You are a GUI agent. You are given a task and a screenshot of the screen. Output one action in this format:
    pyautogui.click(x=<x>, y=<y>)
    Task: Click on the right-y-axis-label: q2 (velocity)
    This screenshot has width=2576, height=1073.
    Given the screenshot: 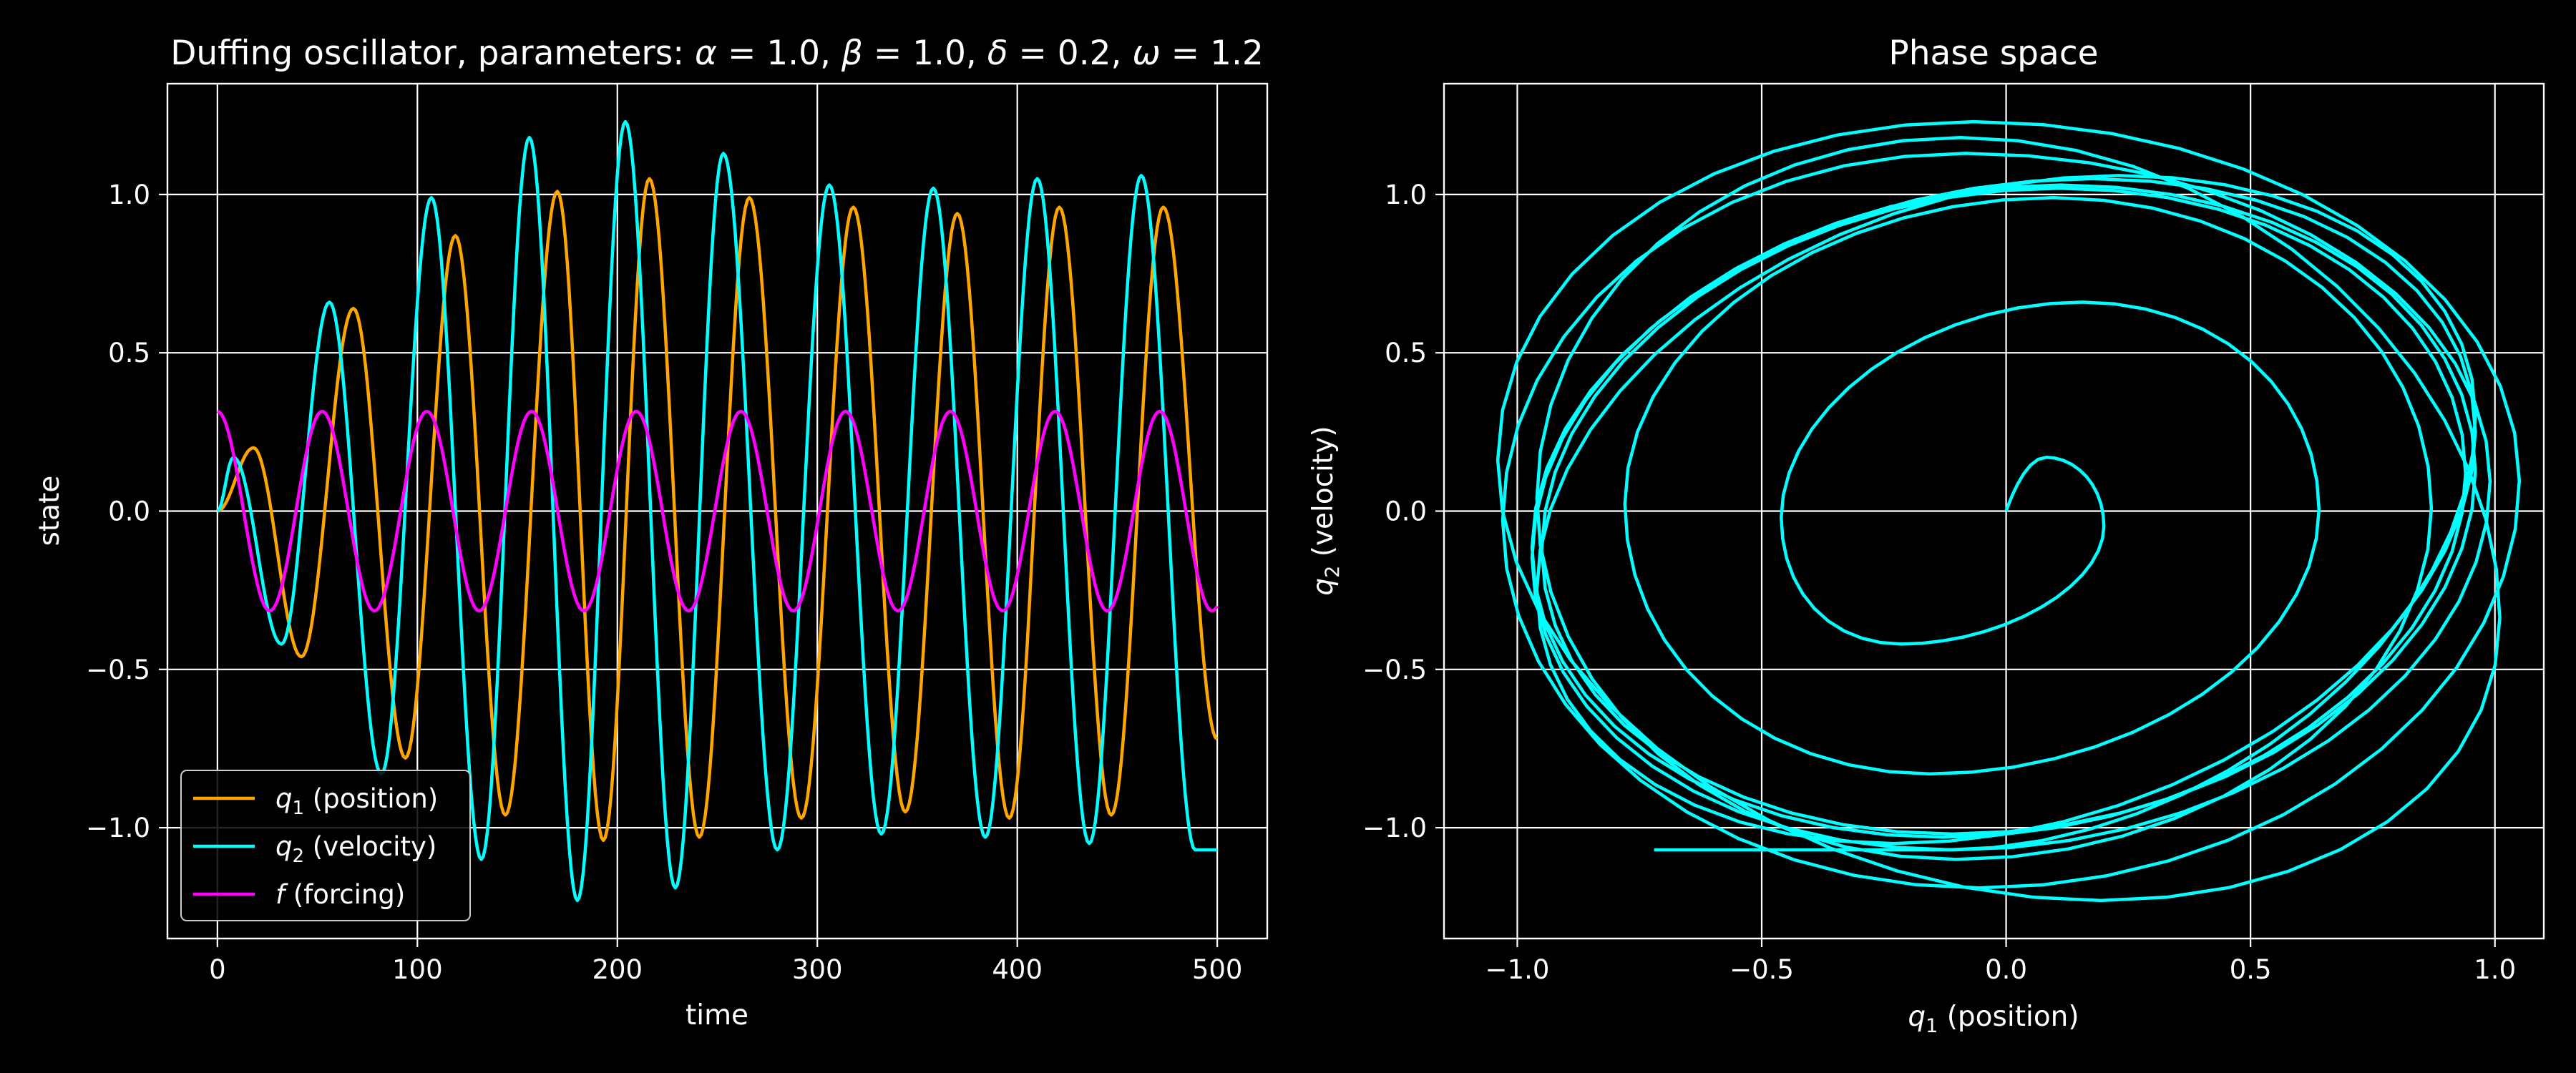 What is the action you would take?
    pyautogui.click(x=1325, y=510)
    